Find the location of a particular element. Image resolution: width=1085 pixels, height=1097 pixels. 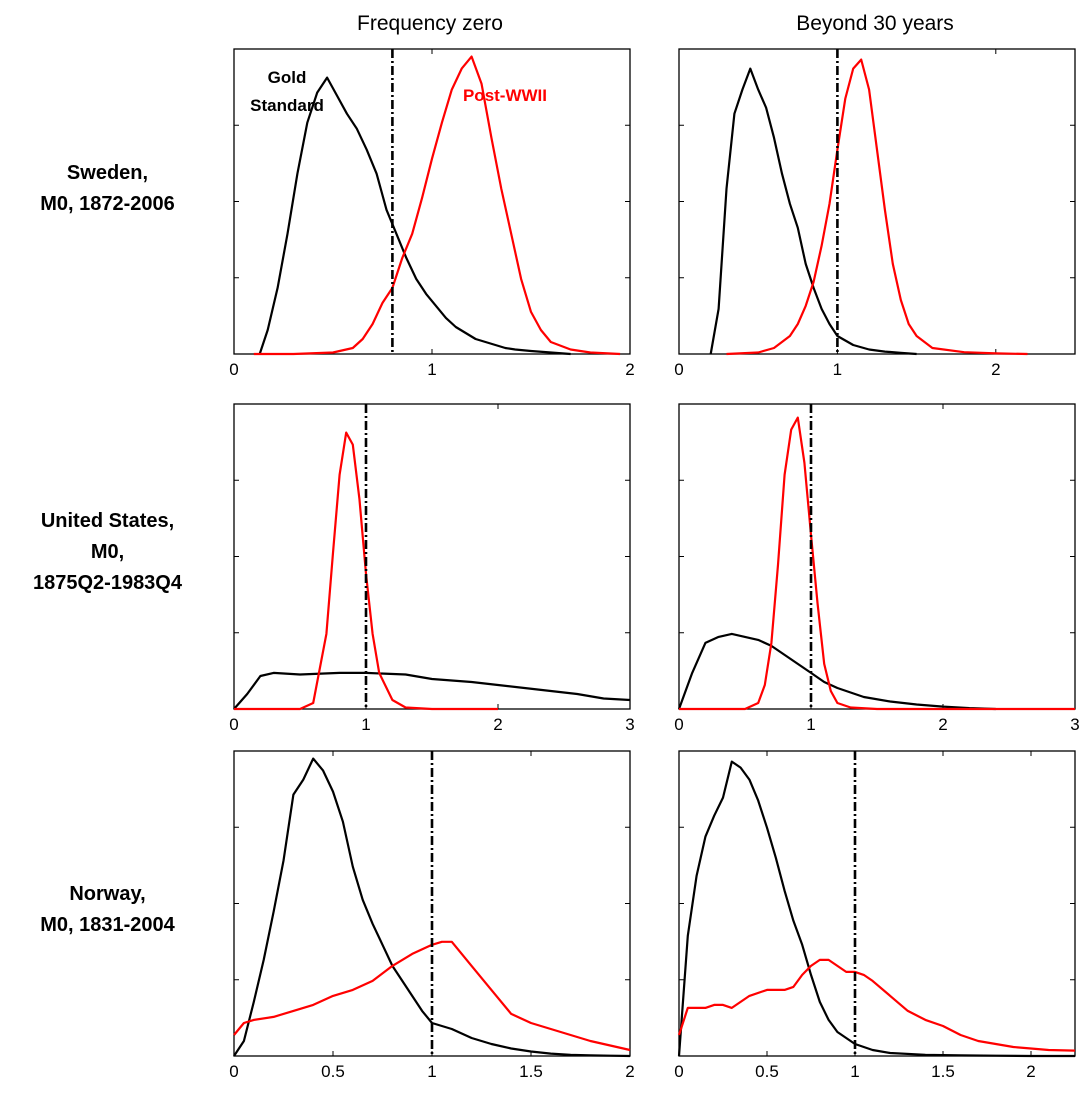

row-label-line: Sweden, is located at coordinates (107, 173).